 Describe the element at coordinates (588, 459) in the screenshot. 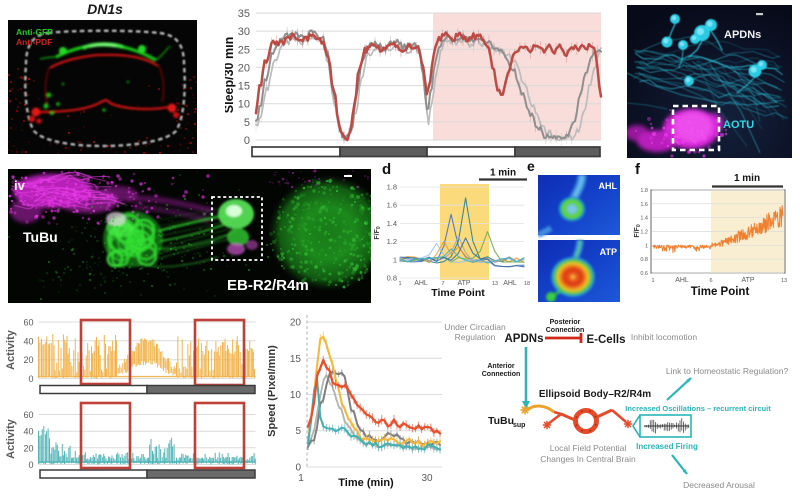

I see `svg-text: Changes In Central Brain` at that location.